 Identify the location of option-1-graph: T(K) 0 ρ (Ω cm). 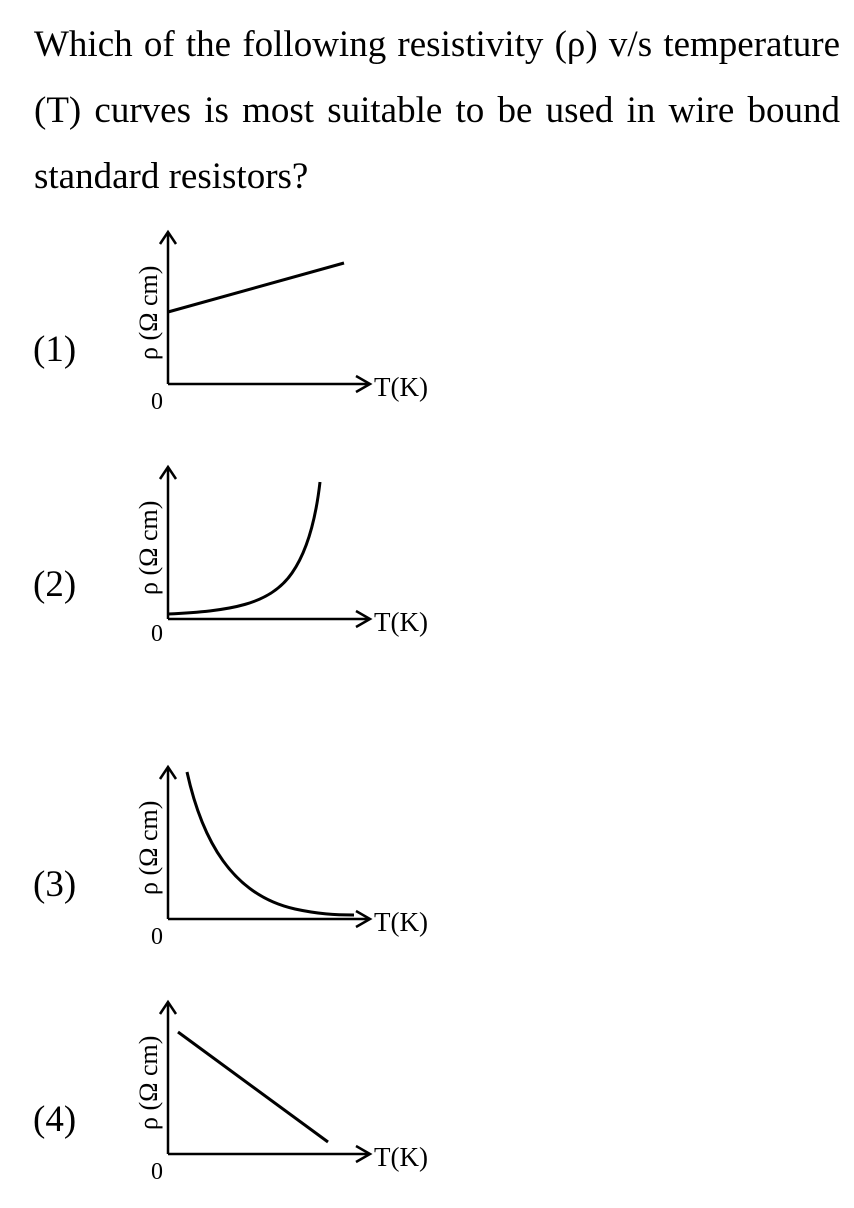
(300, 320).